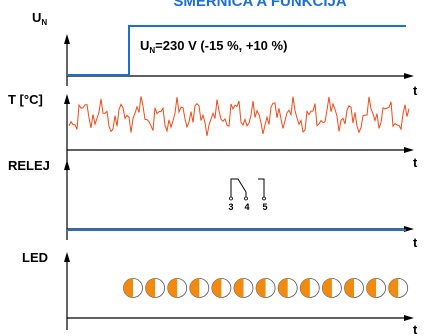 Image resolution: width=429 pixels, height=336 pixels. Describe the element at coordinates (35, 257) in the screenshot. I see `led-label: LED` at that location.